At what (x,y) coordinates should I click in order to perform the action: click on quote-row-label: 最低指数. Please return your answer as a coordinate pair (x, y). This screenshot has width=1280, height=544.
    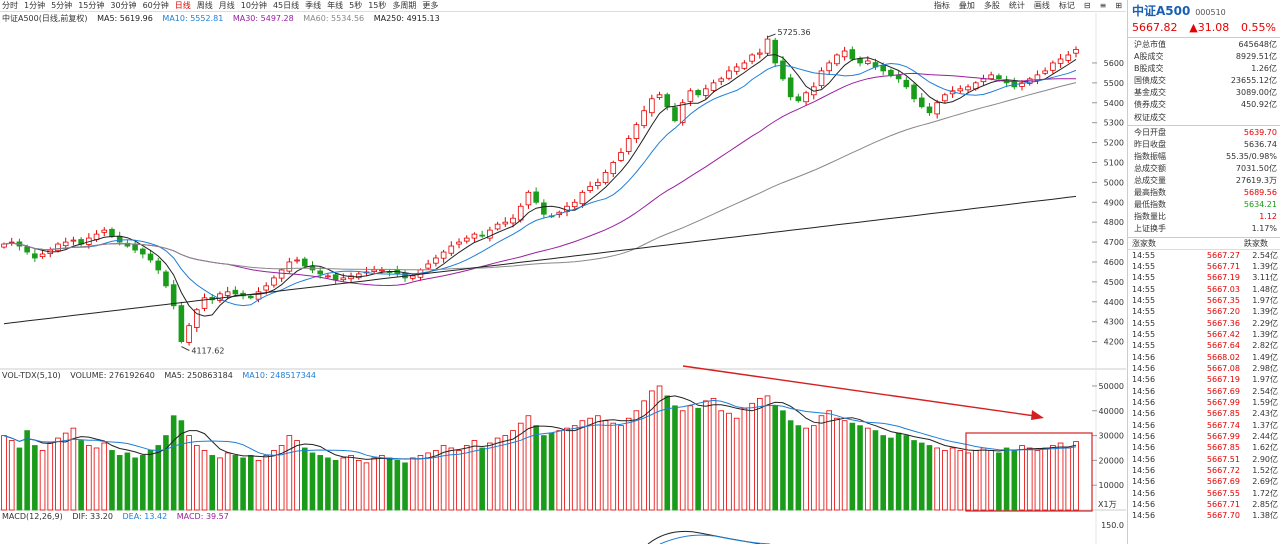
    Looking at the image, I should click on (1150, 205).